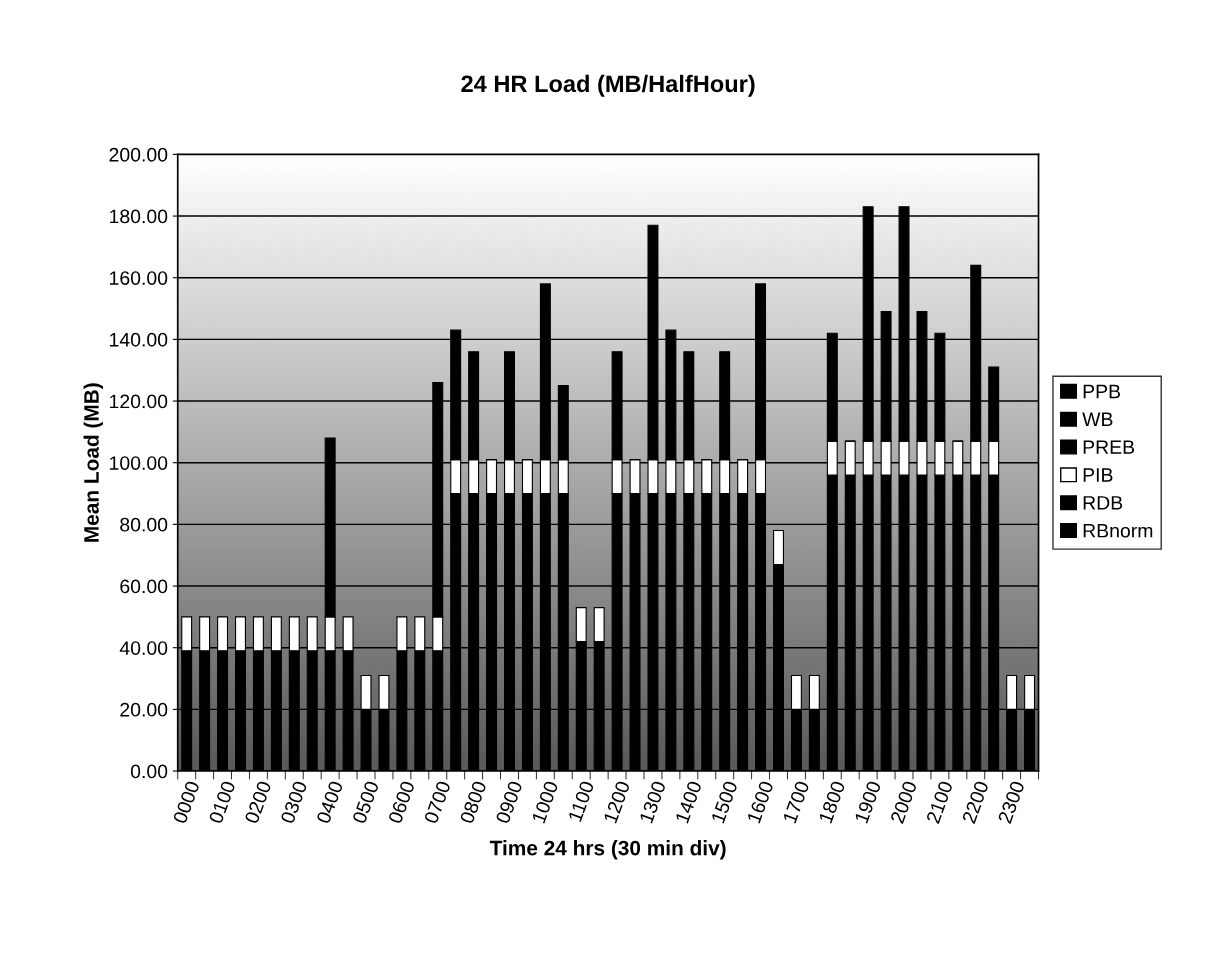 The image size is (1209, 959). I want to click on legend-label: WB, so click(1097, 419).